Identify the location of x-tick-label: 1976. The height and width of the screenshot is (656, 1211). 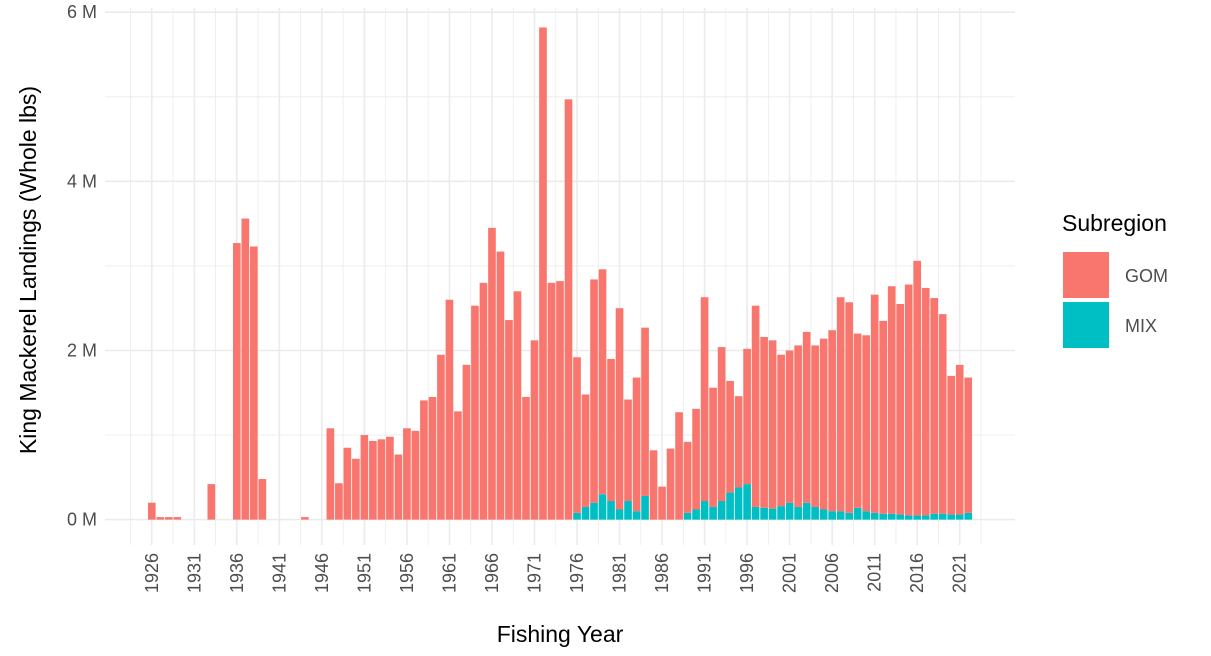
(577, 573).